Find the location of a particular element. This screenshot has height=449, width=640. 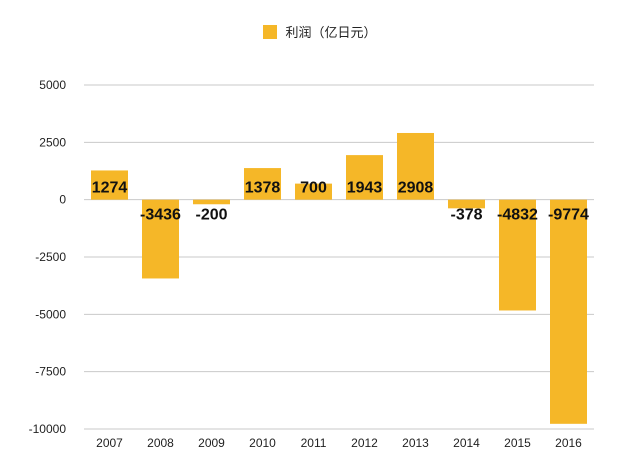

data-label: -378 is located at coordinates (466, 215).